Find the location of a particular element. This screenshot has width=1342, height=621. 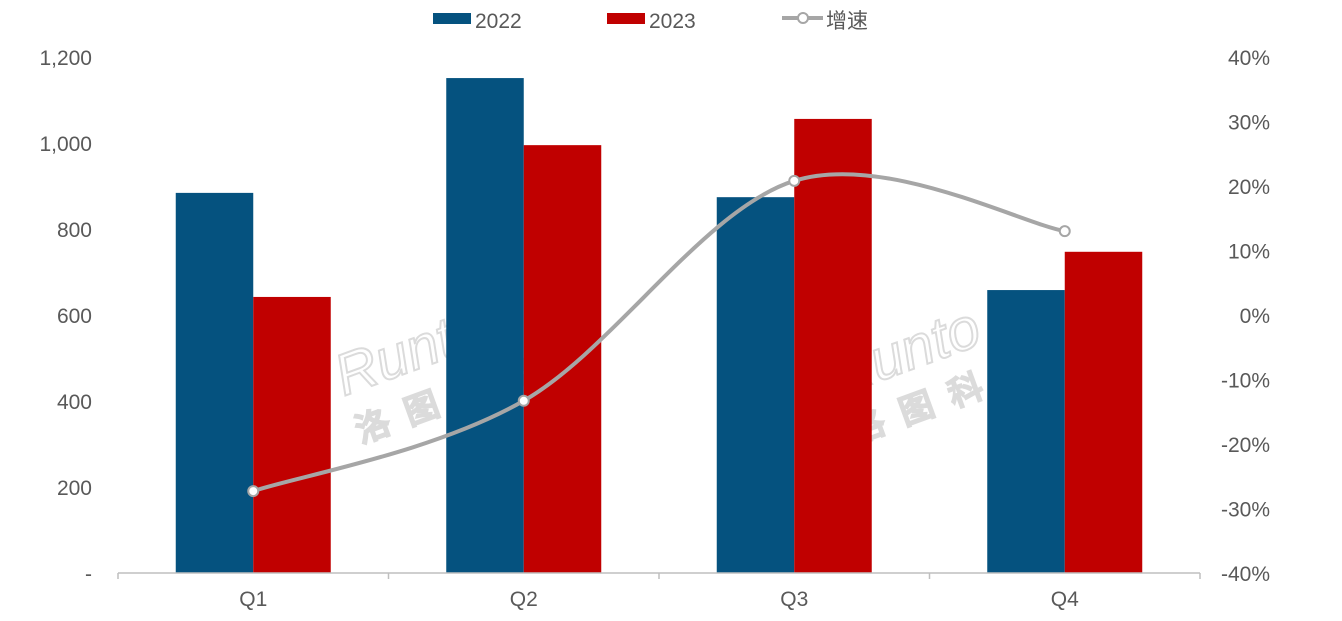

legend-label-growth: 增速 is located at coordinates (847, 21).